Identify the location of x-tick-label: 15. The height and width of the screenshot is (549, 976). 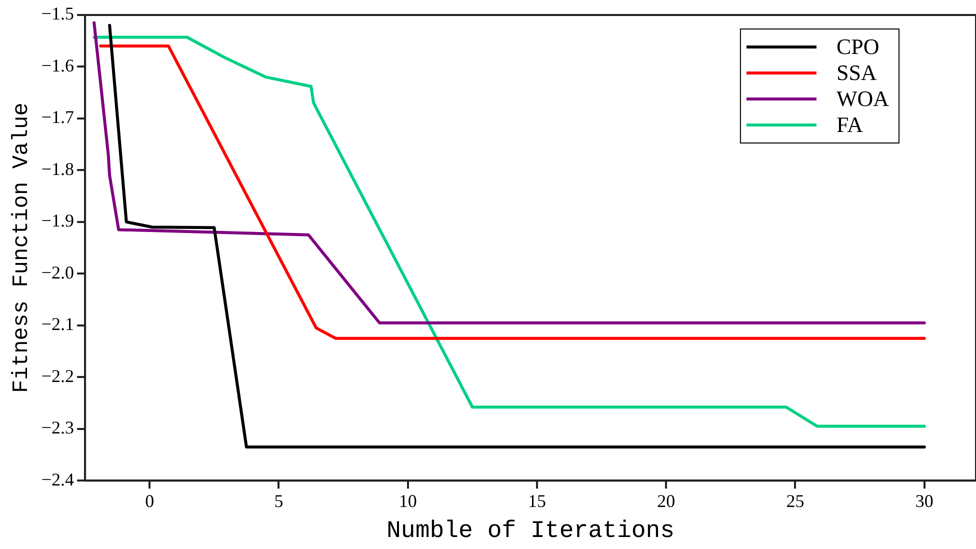
(537, 501).